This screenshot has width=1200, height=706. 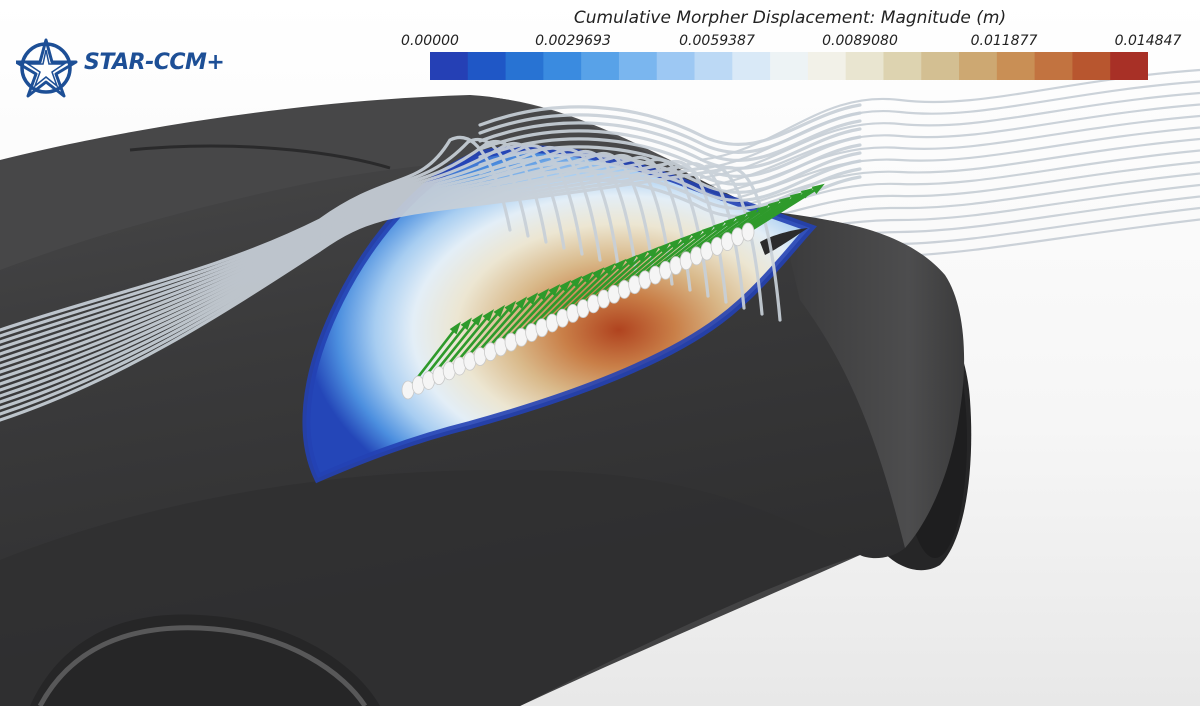 I want to click on star-ccm-logo: STAR-CCM+, so click(x=120, y=68).